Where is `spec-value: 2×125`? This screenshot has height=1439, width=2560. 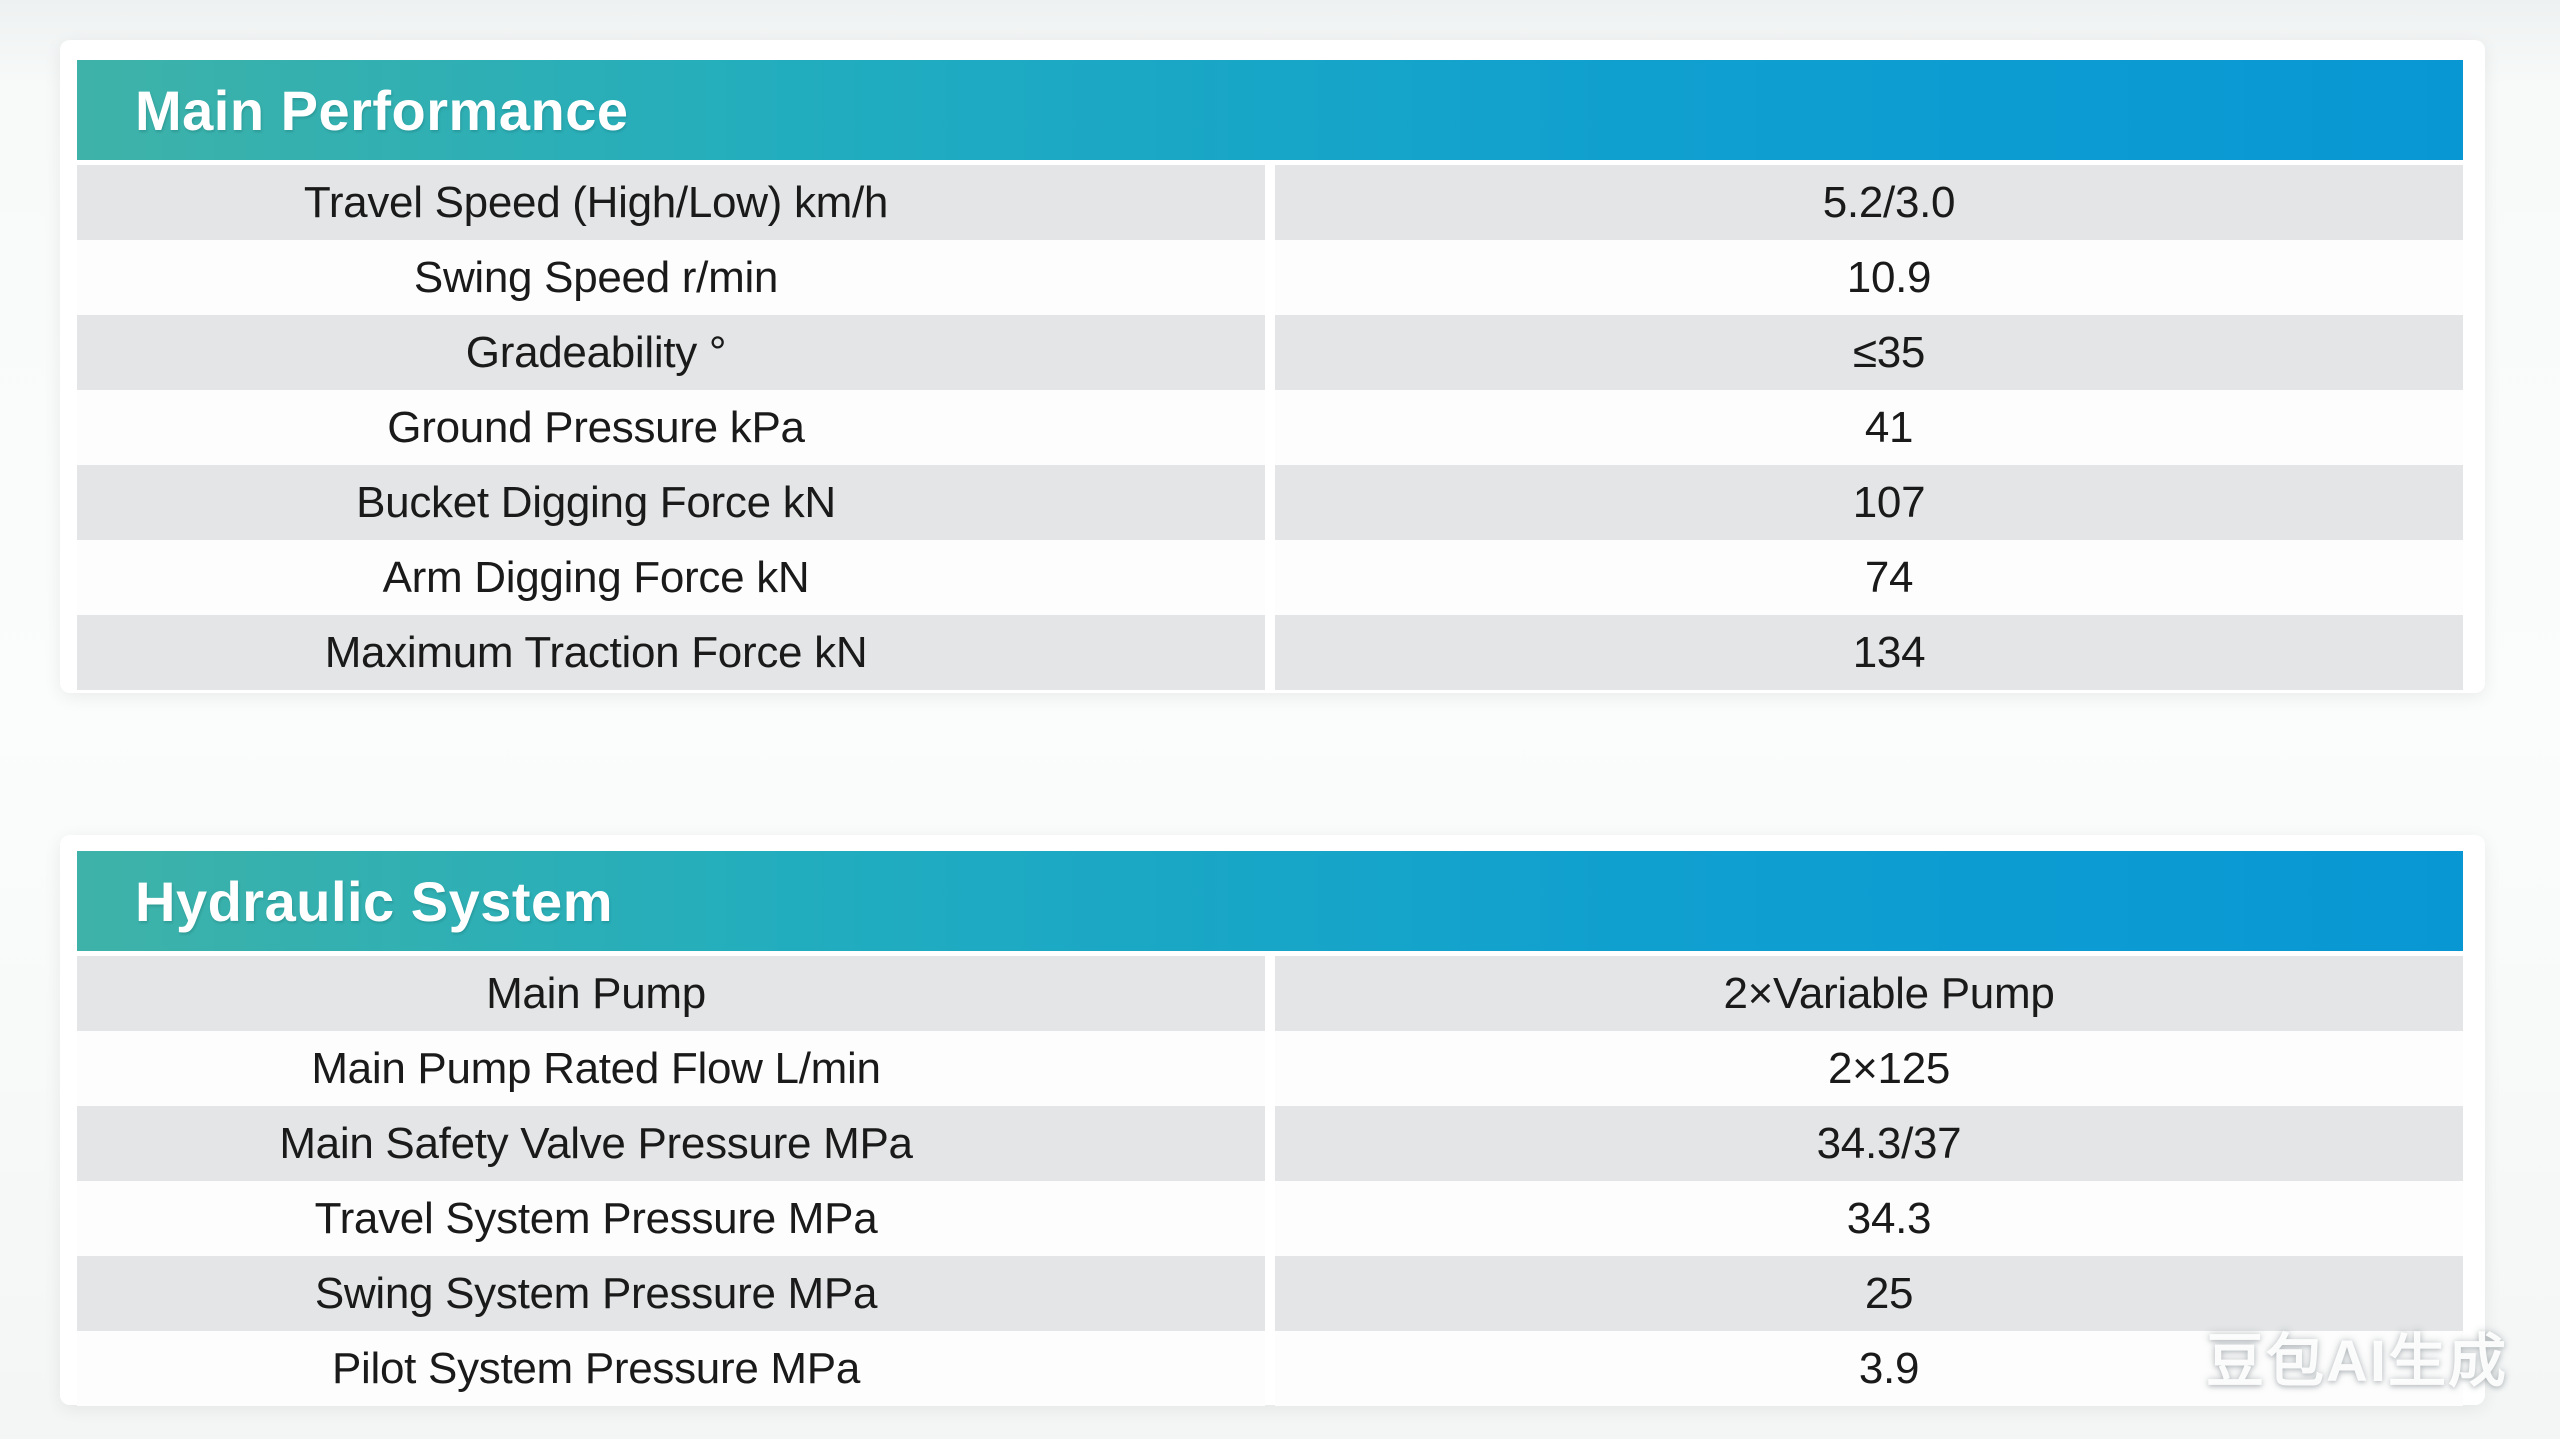 spec-value: 2×125 is located at coordinates (1869, 1068).